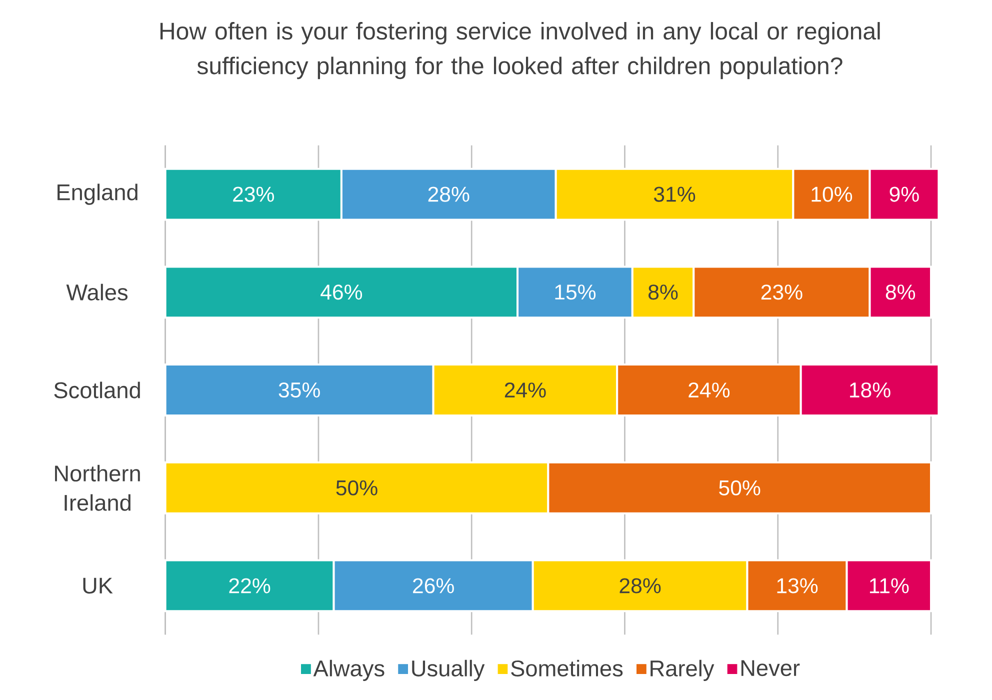  I want to click on data-label: 22%, so click(249, 586).